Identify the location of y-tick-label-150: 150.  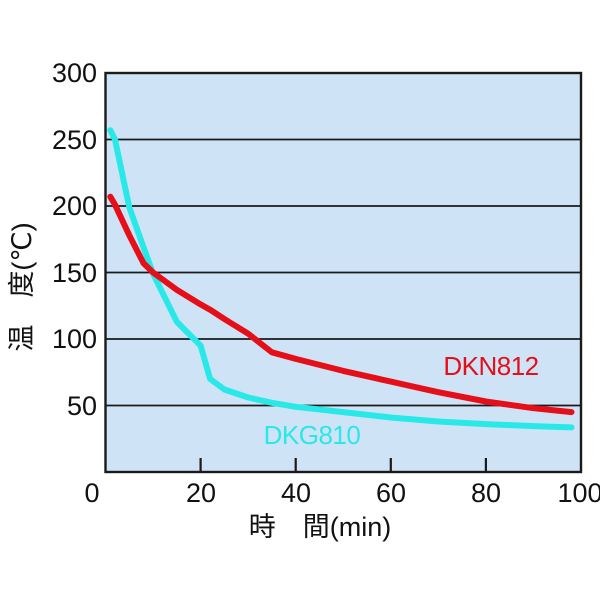
(74, 273).